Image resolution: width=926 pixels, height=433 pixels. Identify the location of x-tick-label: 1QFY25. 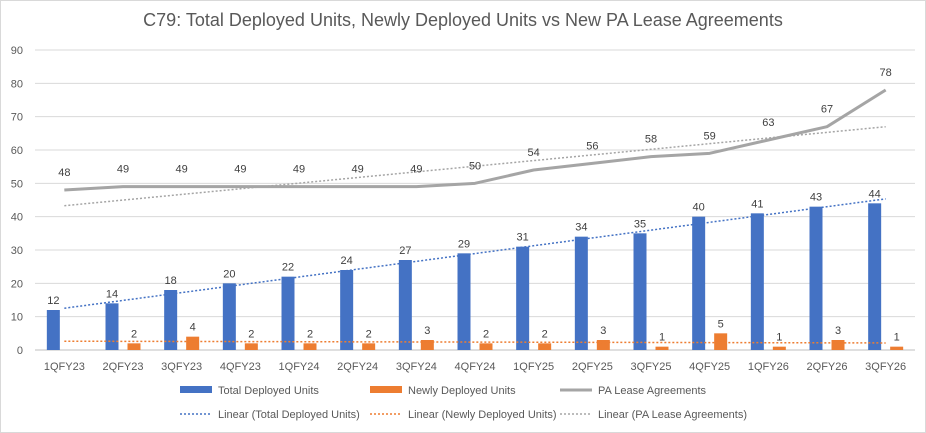
(533, 367).